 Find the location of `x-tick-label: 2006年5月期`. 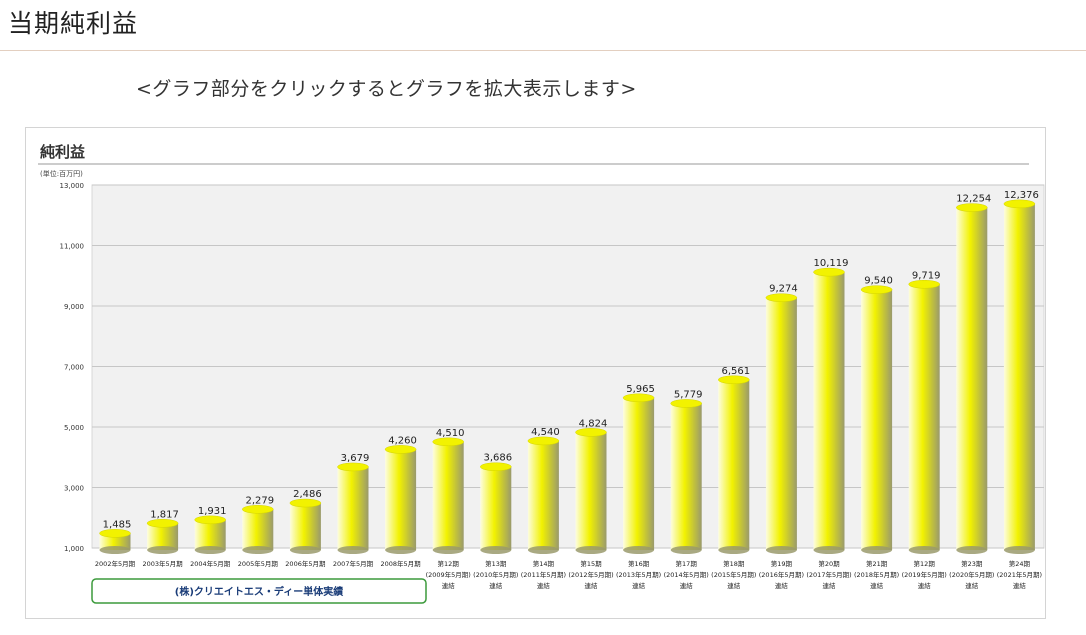

x-tick-label: 2006年5月期 is located at coordinates (305, 563).